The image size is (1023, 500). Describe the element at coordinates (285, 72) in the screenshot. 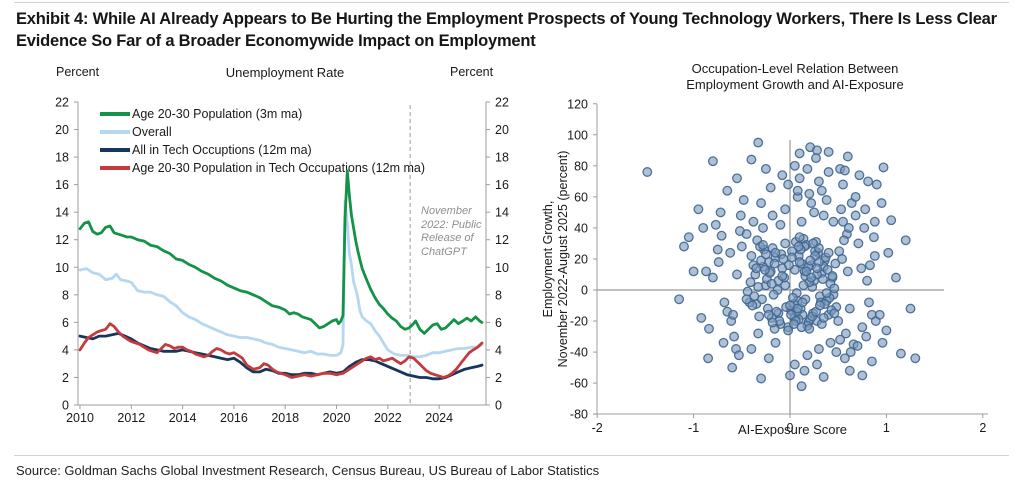

I see `left-chart-title: Unemployment Rate` at that location.